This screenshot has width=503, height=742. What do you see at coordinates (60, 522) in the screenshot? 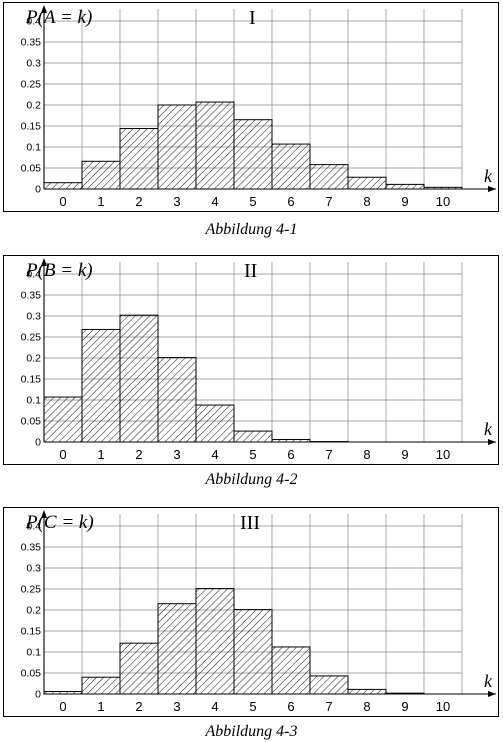
I see `y-axis-label: P(C = k)` at bounding box center [60, 522].